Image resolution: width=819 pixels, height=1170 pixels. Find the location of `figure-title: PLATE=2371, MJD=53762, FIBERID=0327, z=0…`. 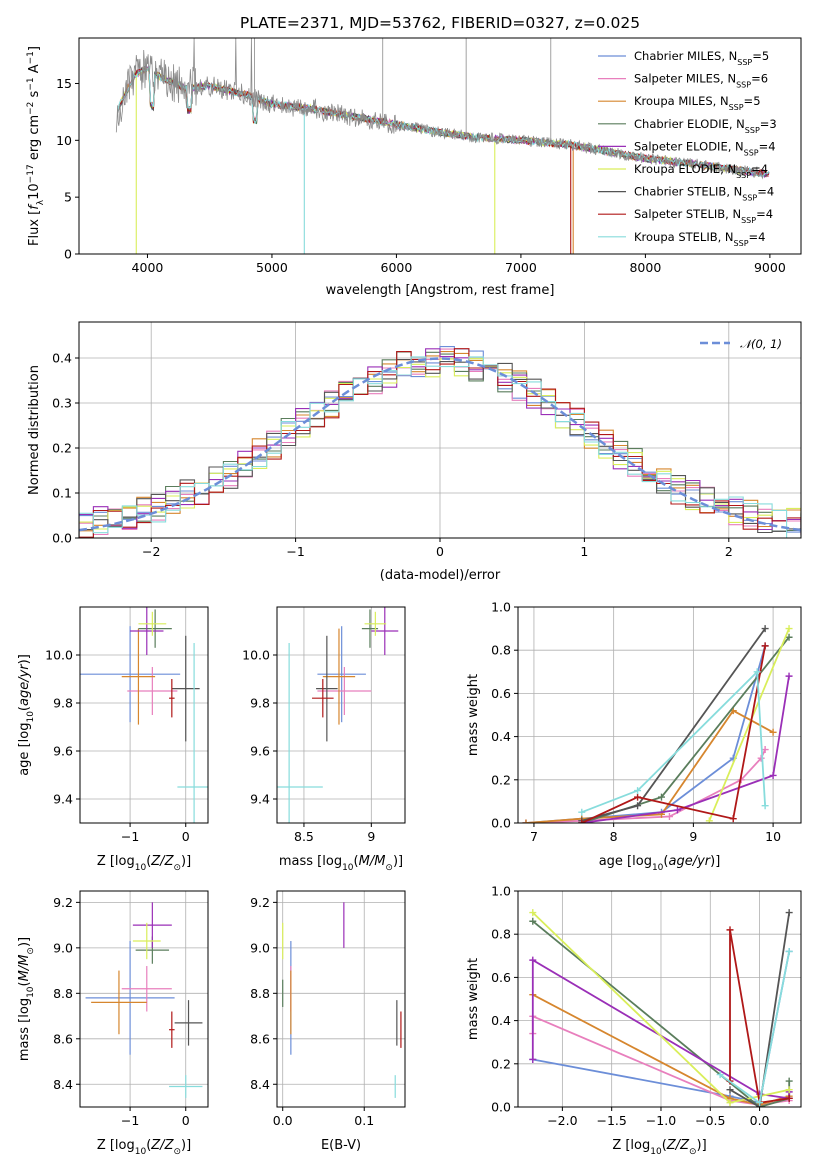

figure-title: PLATE=2371, MJD=53762, FIBERID=0327, z=0… is located at coordinates (440, 23).